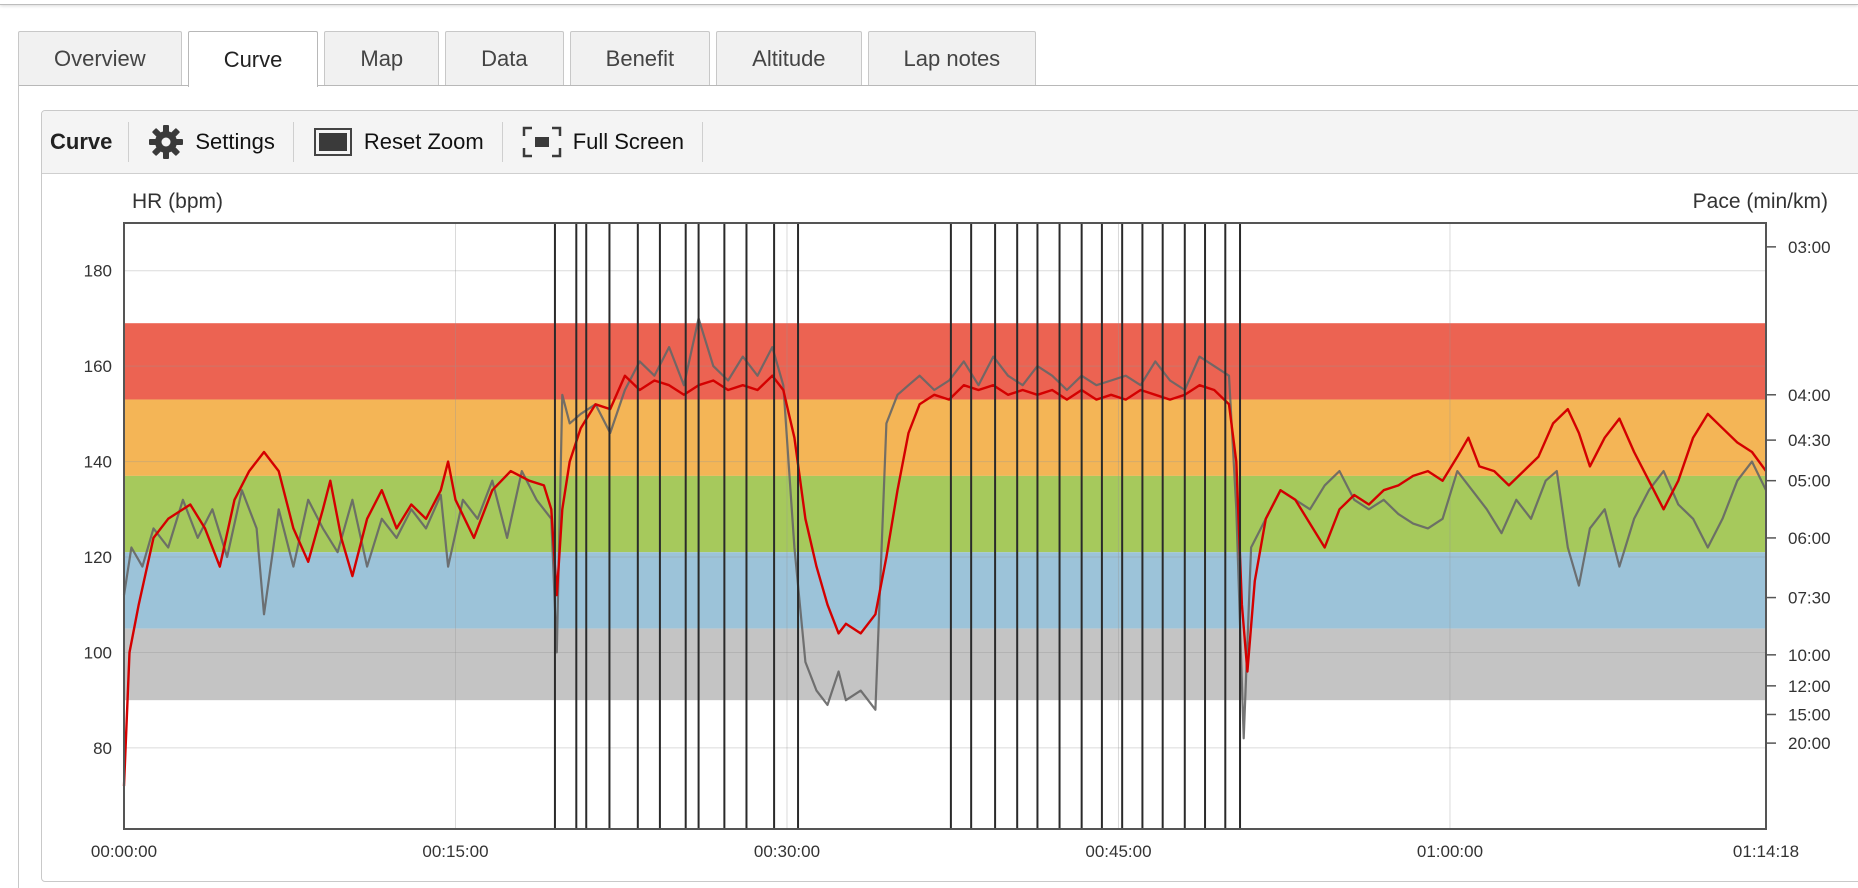 This screenshot has height=888, width=1858. Describe the element at coordinates (1809, 440) in the screenshot. I see `pace-tick-label: 04:30` at that location.